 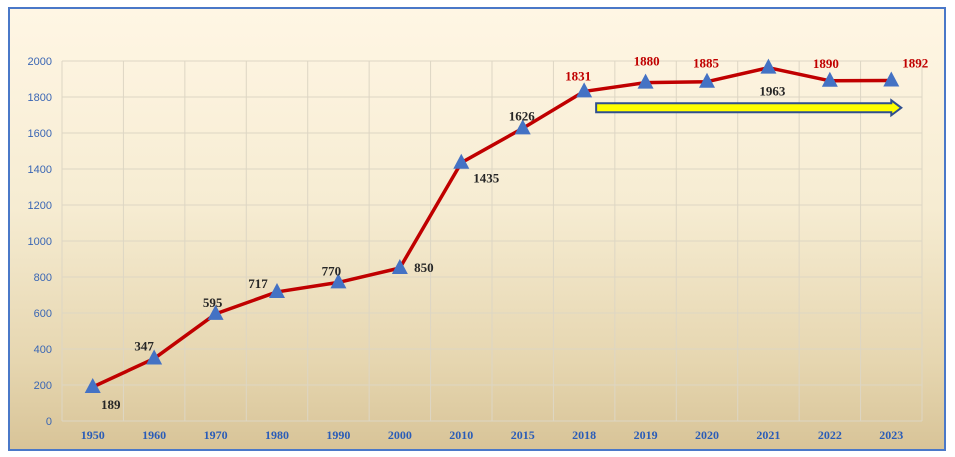 I want to click on y-tick-label: 1000, so click(x=40, y=242).